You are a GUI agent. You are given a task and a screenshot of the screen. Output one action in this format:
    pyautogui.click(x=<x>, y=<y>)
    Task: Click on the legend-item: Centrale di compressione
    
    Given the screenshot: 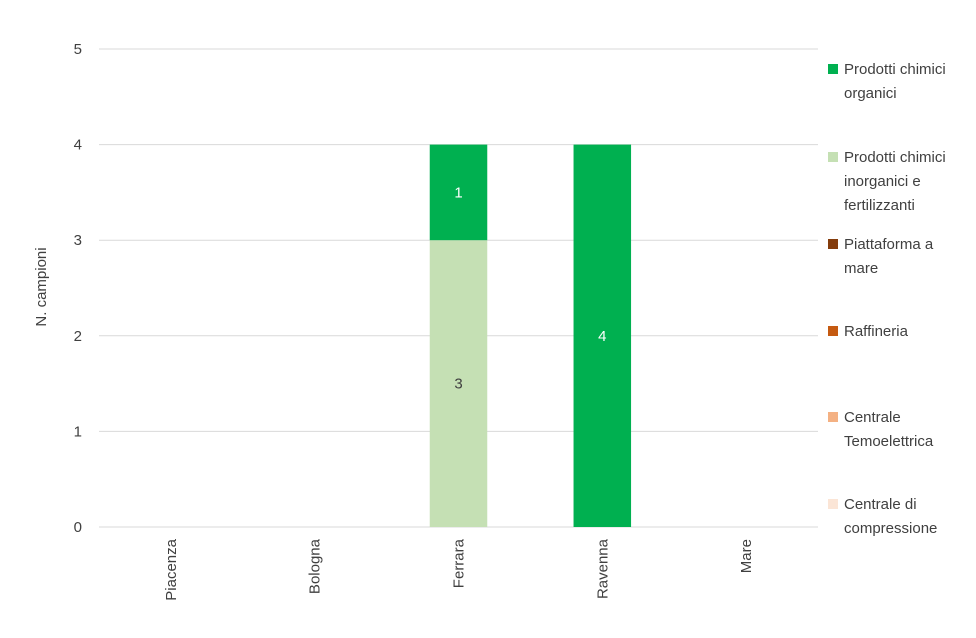 What is the action you would take?
    pyautogui.click(x=900, y=517)
    